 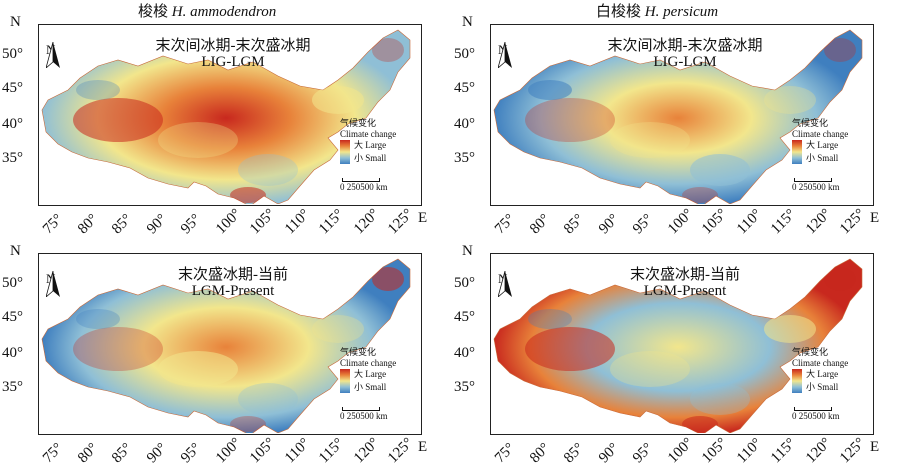 I want to click on period-label-cn: 末次间冰期-末次盛冰期, so click(x=685, y=46).